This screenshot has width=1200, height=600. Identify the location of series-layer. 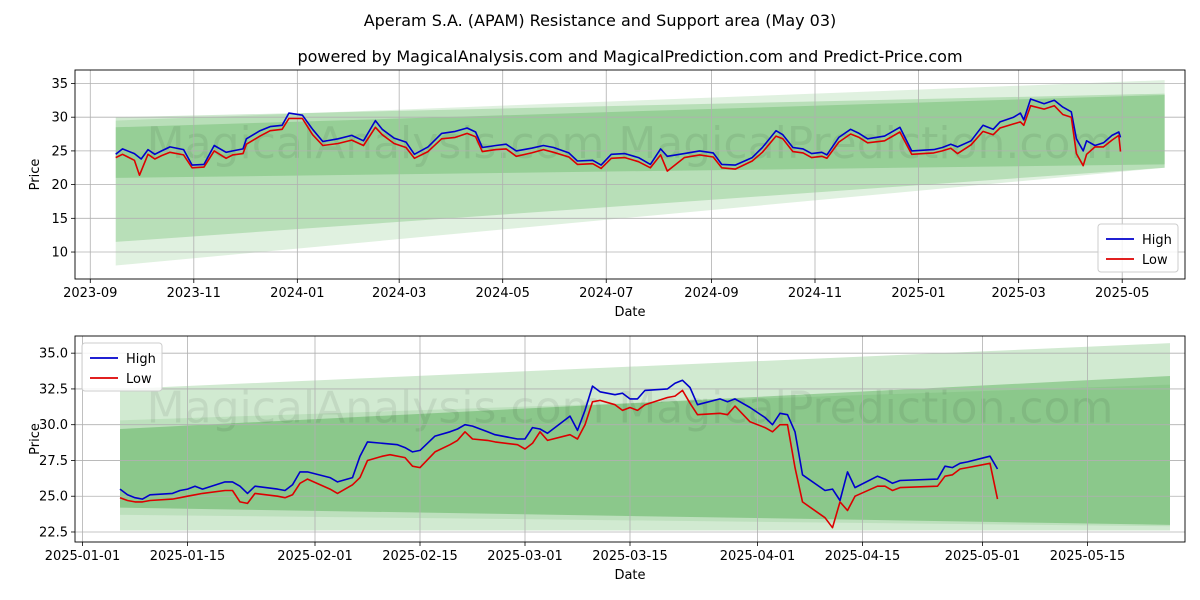
(618, 137).